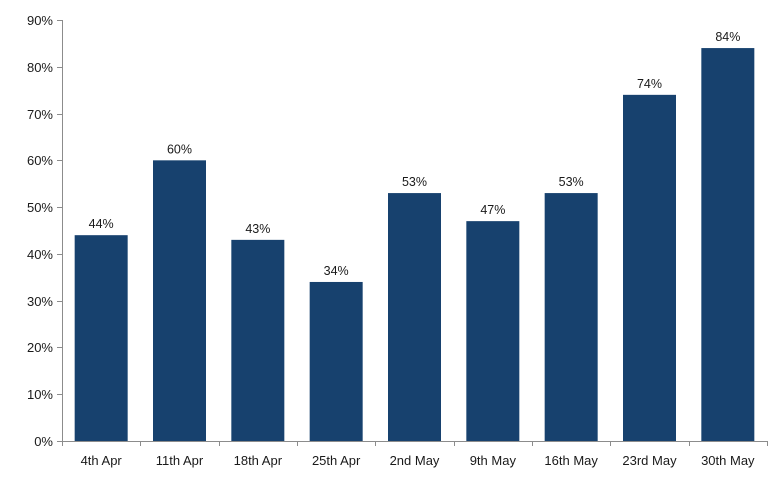 This screenshot has width=780, height=477. I want to click on y-tick-label: 40%, so click(40, 254).